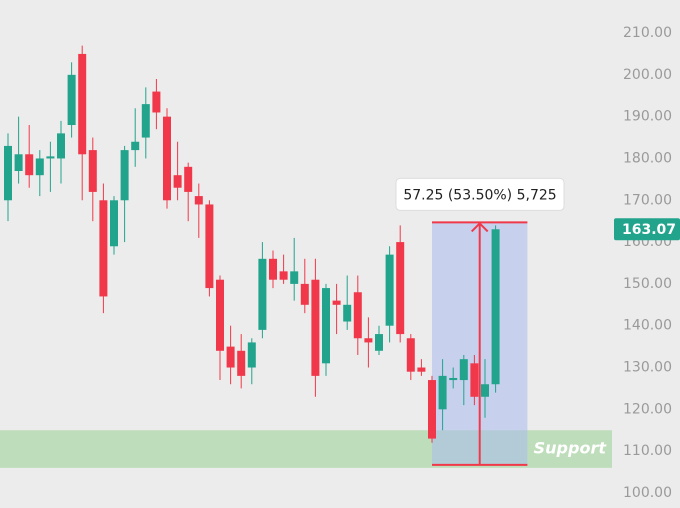 The height and width of the screenshot is (508, 680). I want to click on y-tick-label: 200.00, so click(647, 75).